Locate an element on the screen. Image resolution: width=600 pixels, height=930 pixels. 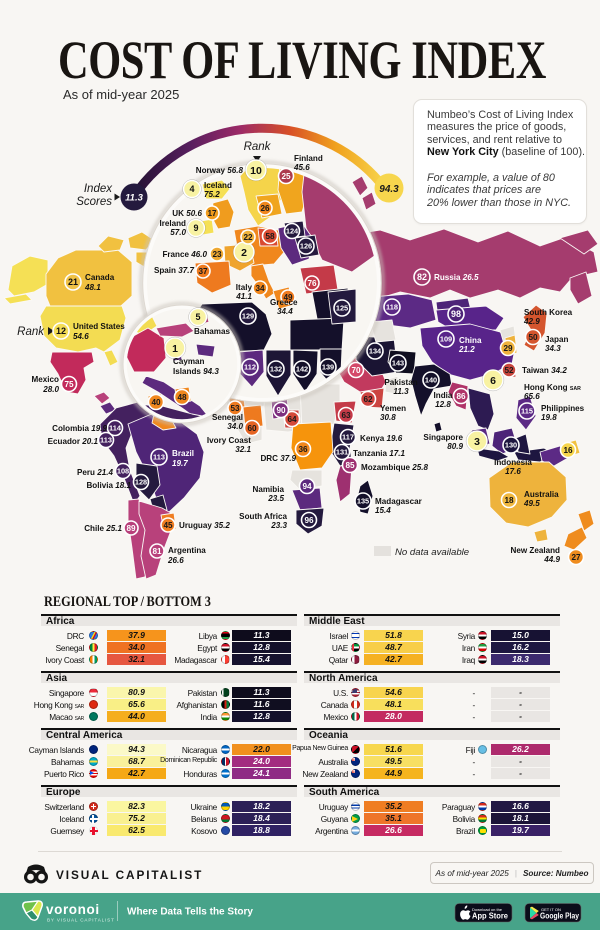
svg-text: 32.1 is located at coordinates (243, 449).